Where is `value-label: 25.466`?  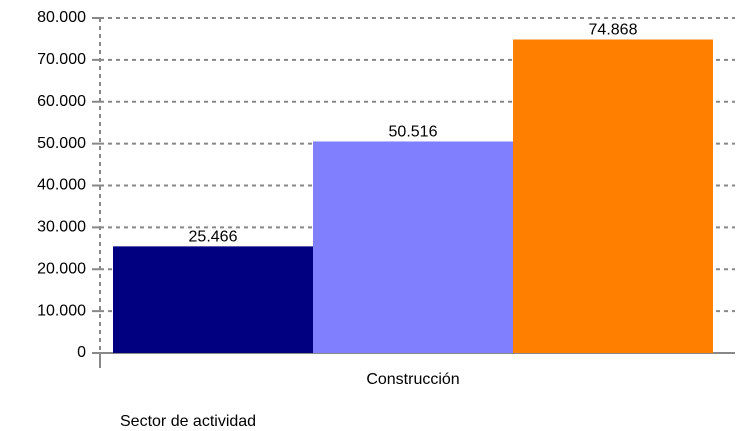
value-label: 25.466 is located at coordinates (213, 237).